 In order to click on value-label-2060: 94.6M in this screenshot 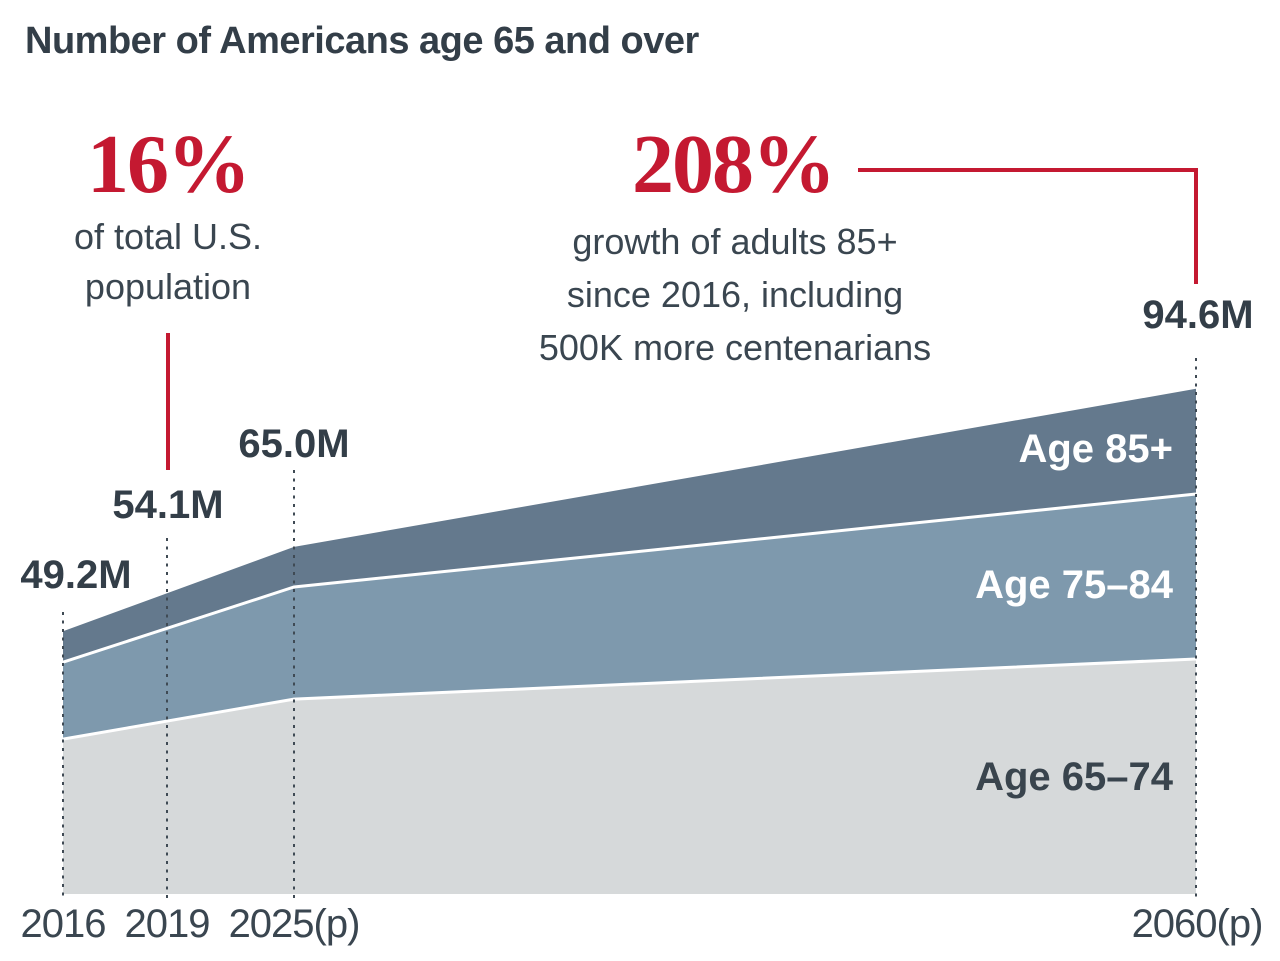, I will do `click(1198, 315)`.